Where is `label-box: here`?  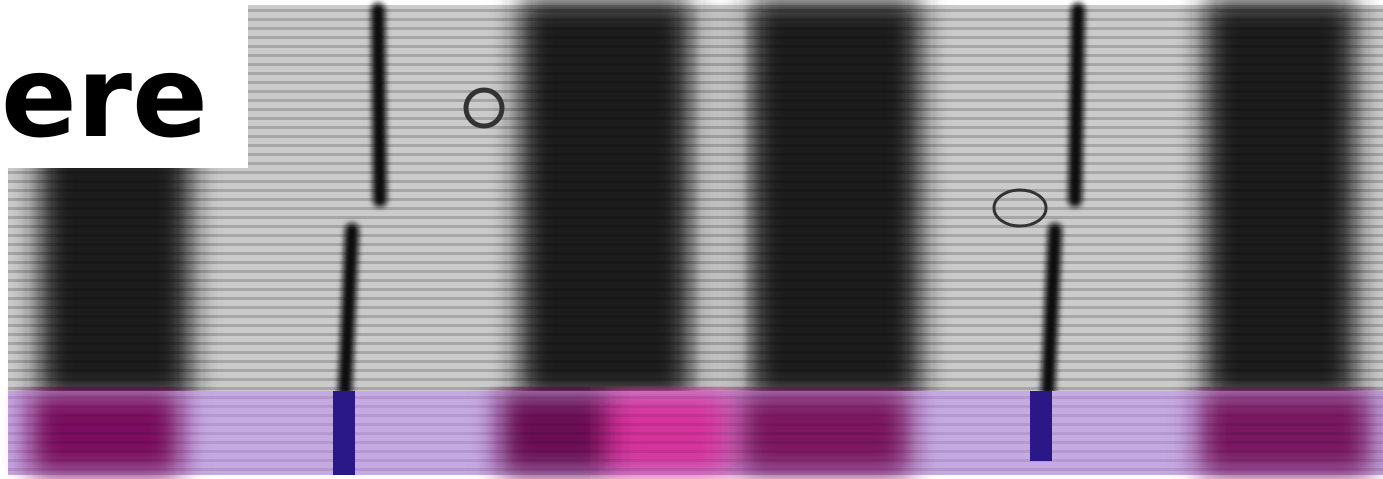 label-box: here is located at coordinates (124, 86).